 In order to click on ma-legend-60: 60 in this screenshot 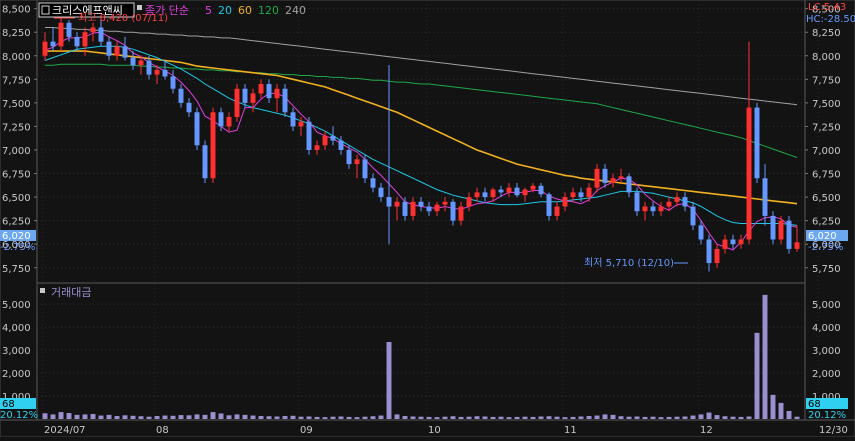, I will do `click(245, 10)`.